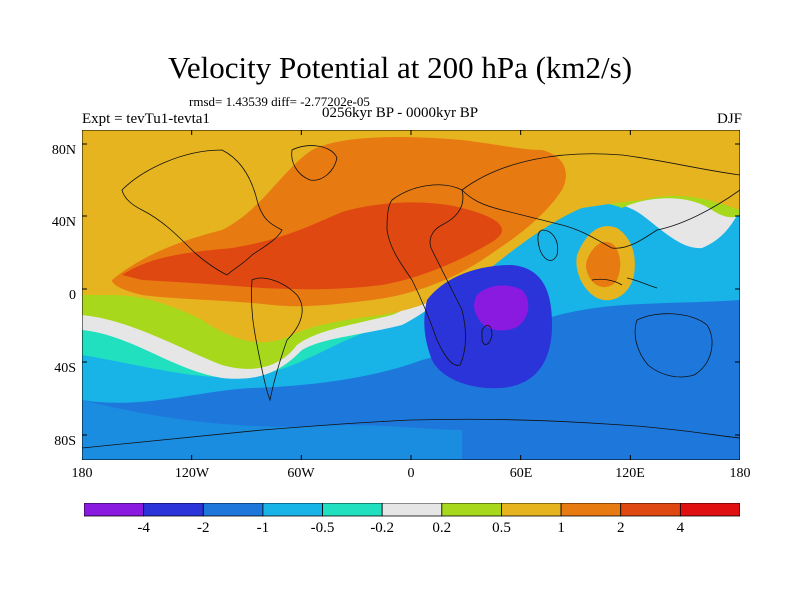 Image resolution: width=800 pixels, height=600 pixels. Describe the element at coordinates (322, 528) in the screenshot. I see `colorbar-label: -0.5` at that location.